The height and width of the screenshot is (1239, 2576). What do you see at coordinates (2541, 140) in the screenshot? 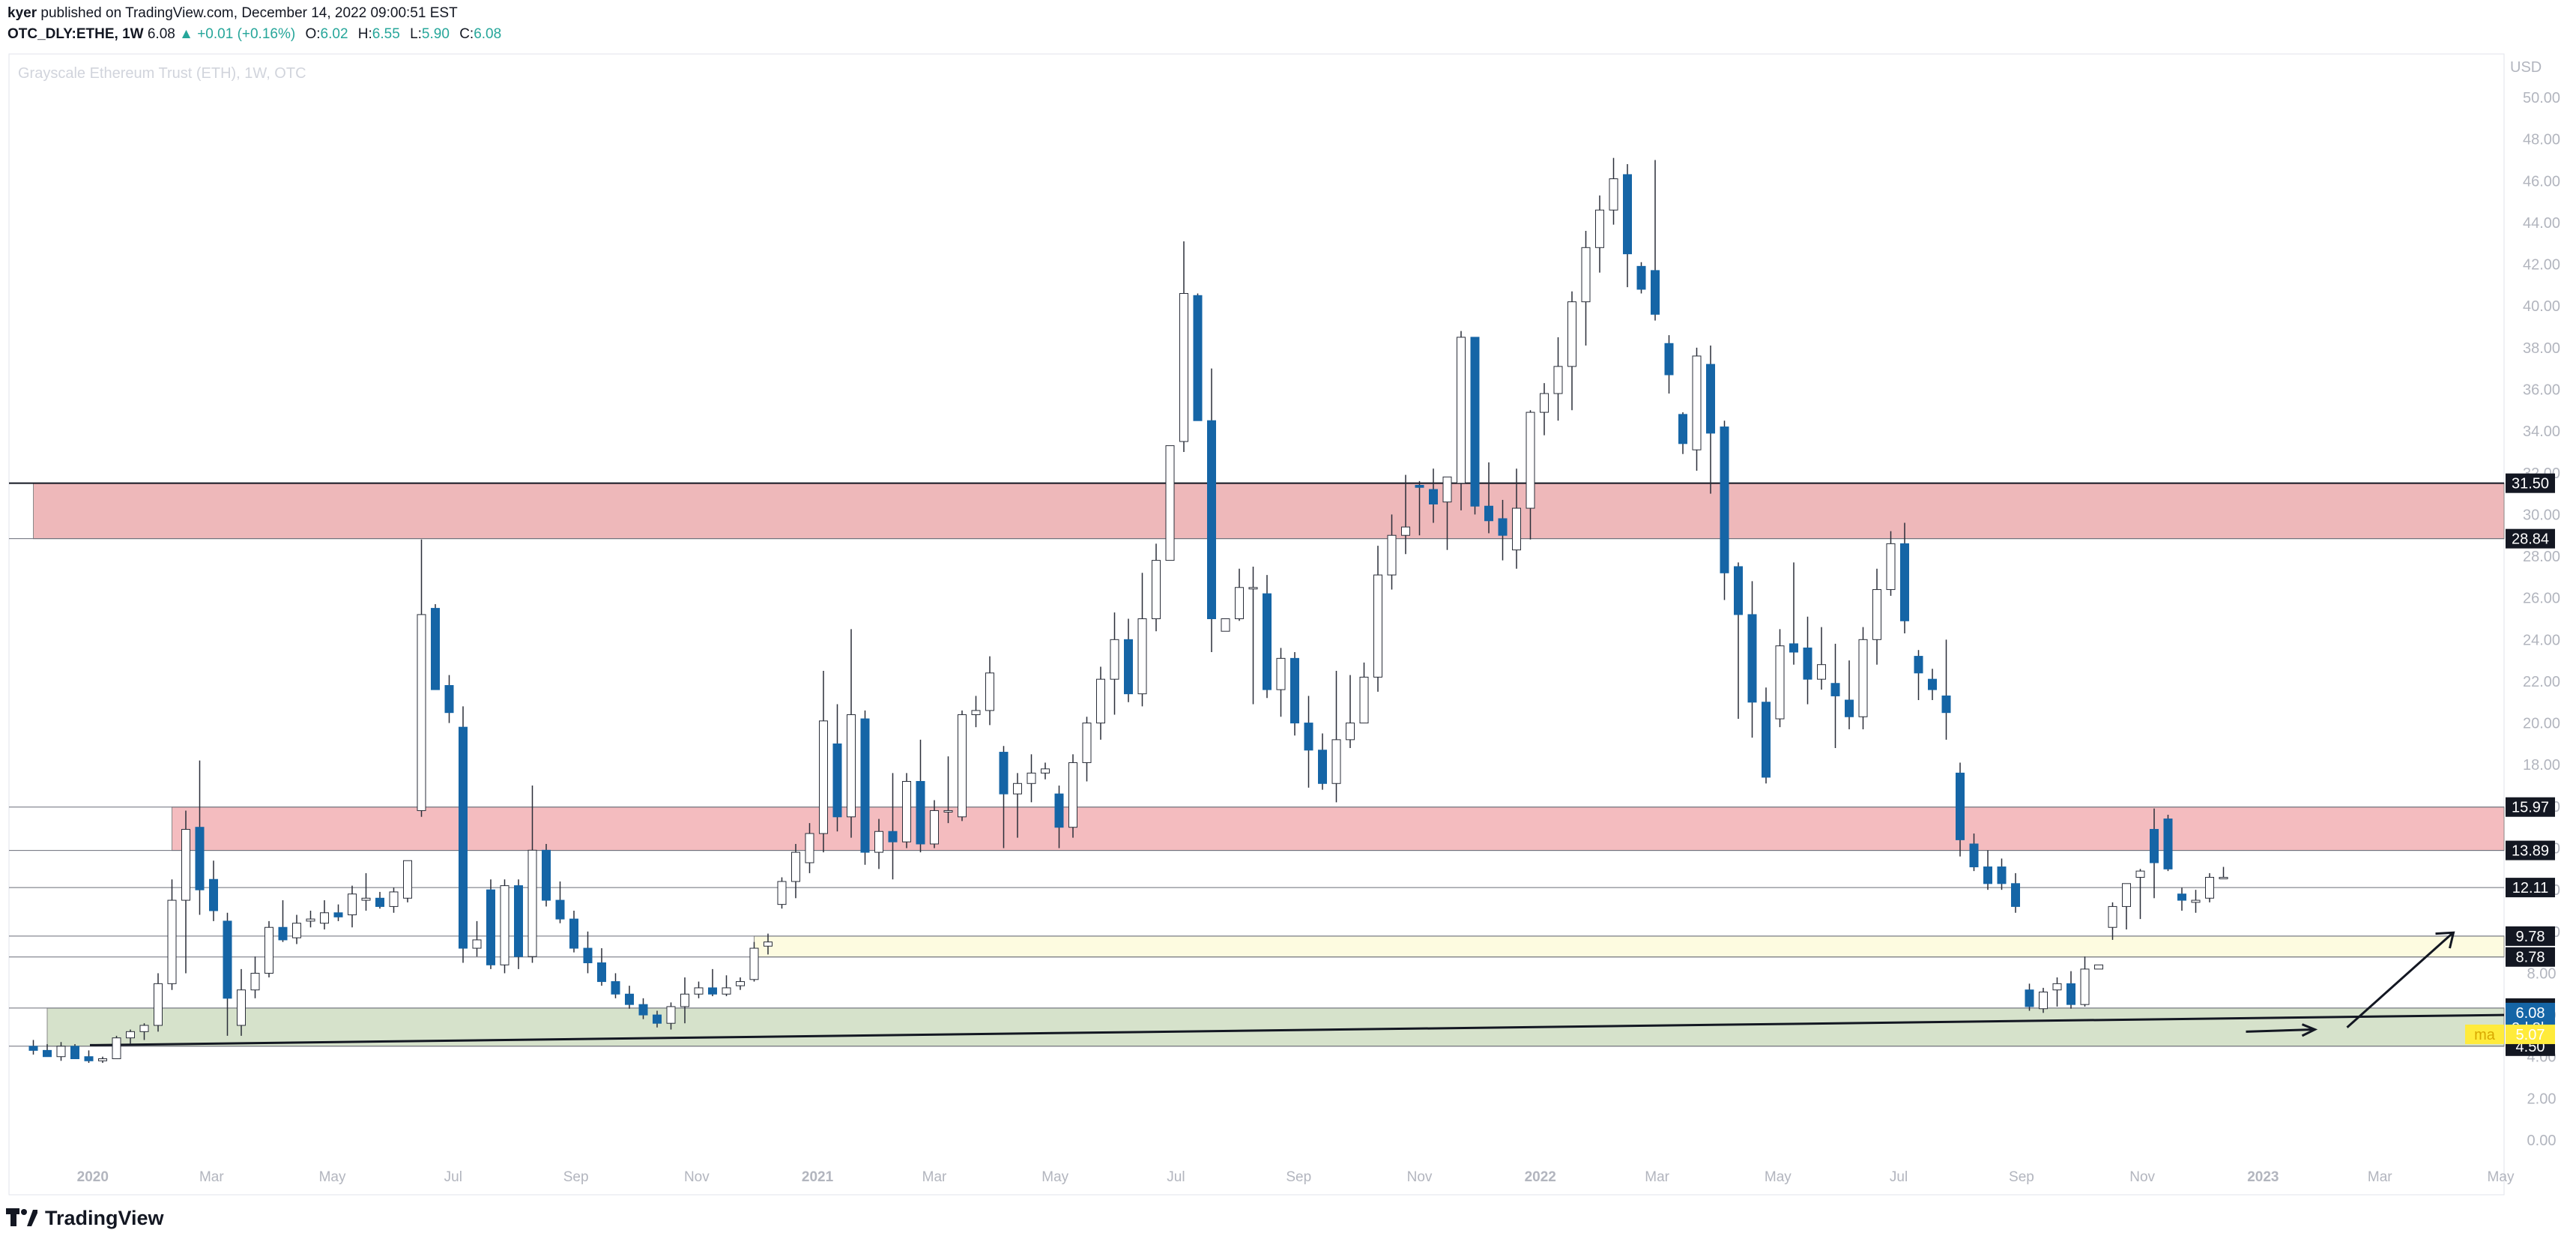
I see `y-tick-label: 48.00` at bounding box center [2541, 140].